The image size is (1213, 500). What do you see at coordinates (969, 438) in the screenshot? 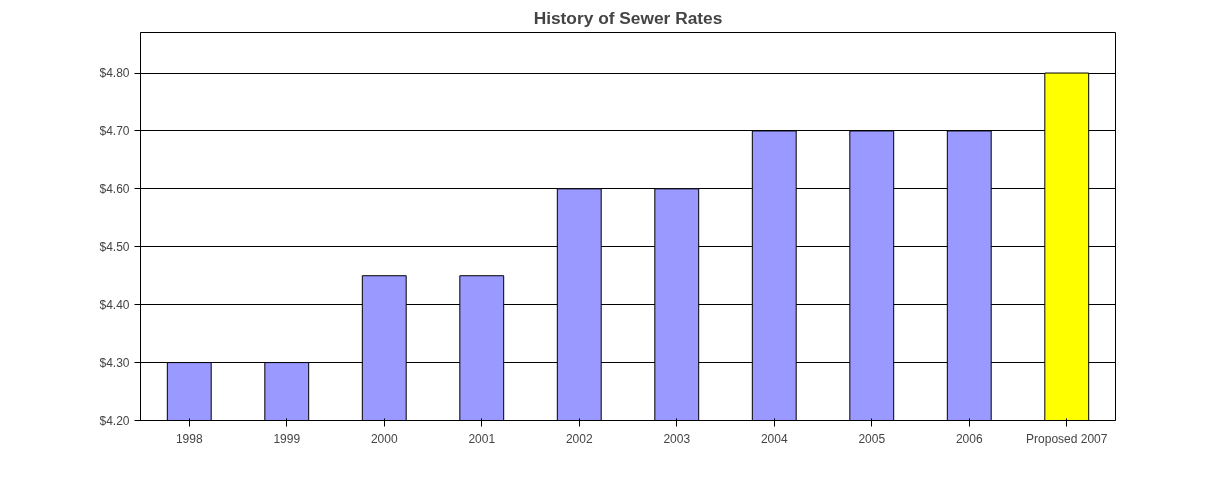
I see `x-tick-label: 2006` at bounding box center [969, 438].